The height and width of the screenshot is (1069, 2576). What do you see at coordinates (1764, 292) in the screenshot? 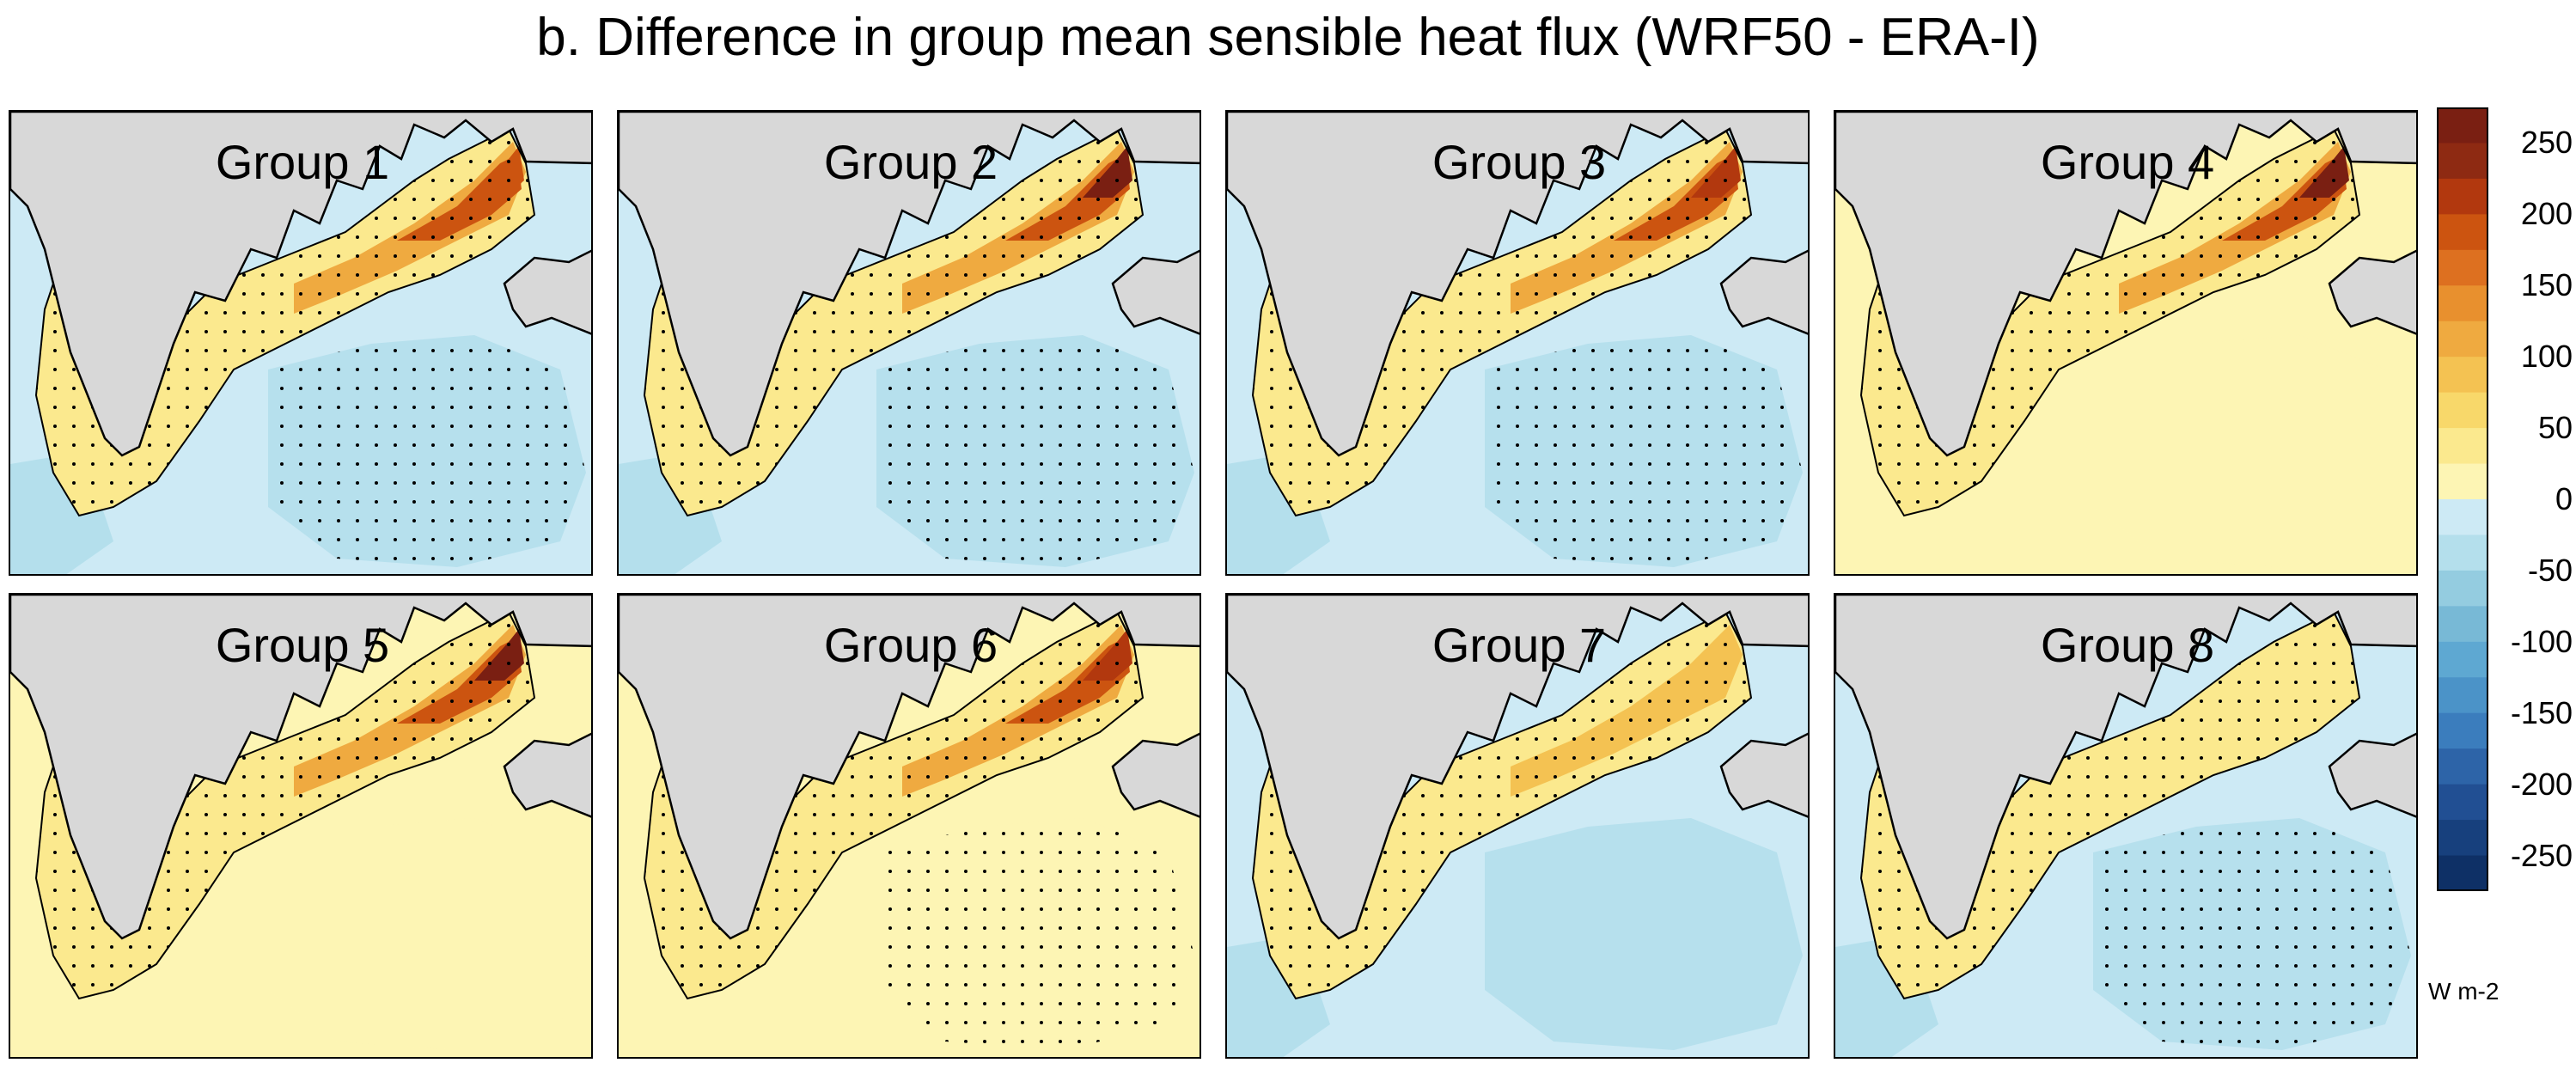
I see `iceland-landmass` at bounding box center [1764, 292].